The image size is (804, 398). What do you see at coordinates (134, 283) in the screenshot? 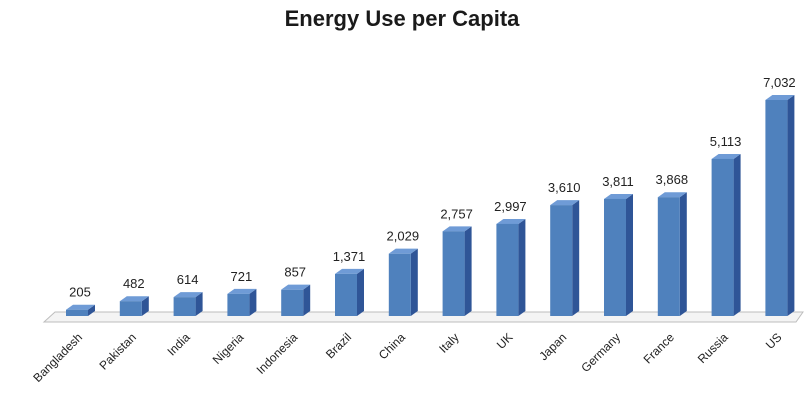
I see `value-label: 482` at bounding box center [134, 283].